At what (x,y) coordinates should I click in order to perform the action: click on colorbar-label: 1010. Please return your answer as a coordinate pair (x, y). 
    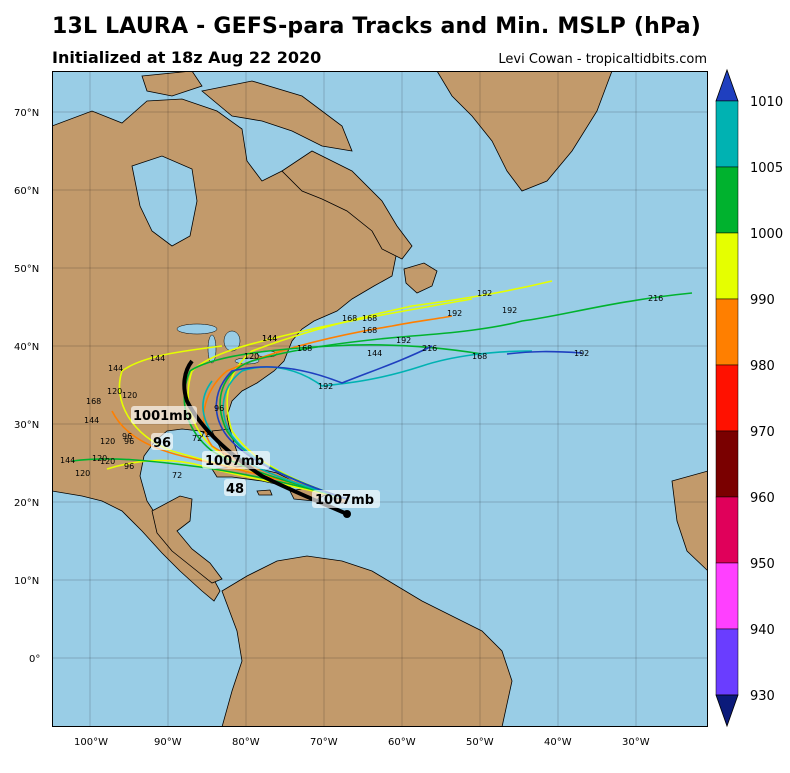
    Looking at the image, I should click on (766, 102).